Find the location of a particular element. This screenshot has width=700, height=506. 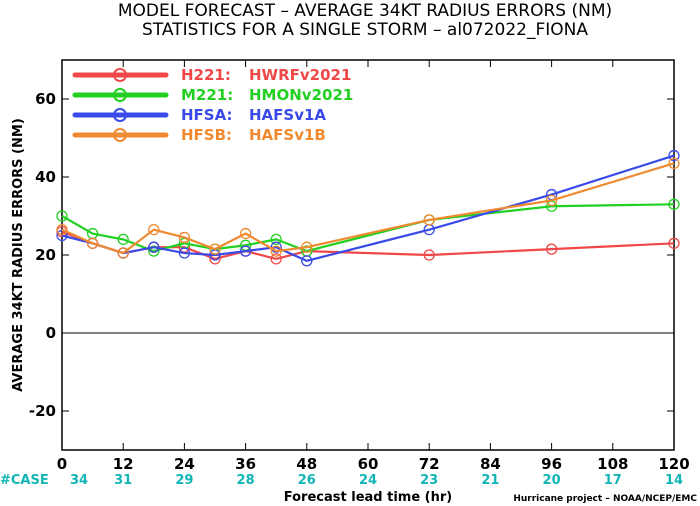

x-tick-label: 12 is located at coordinates (123, 464).